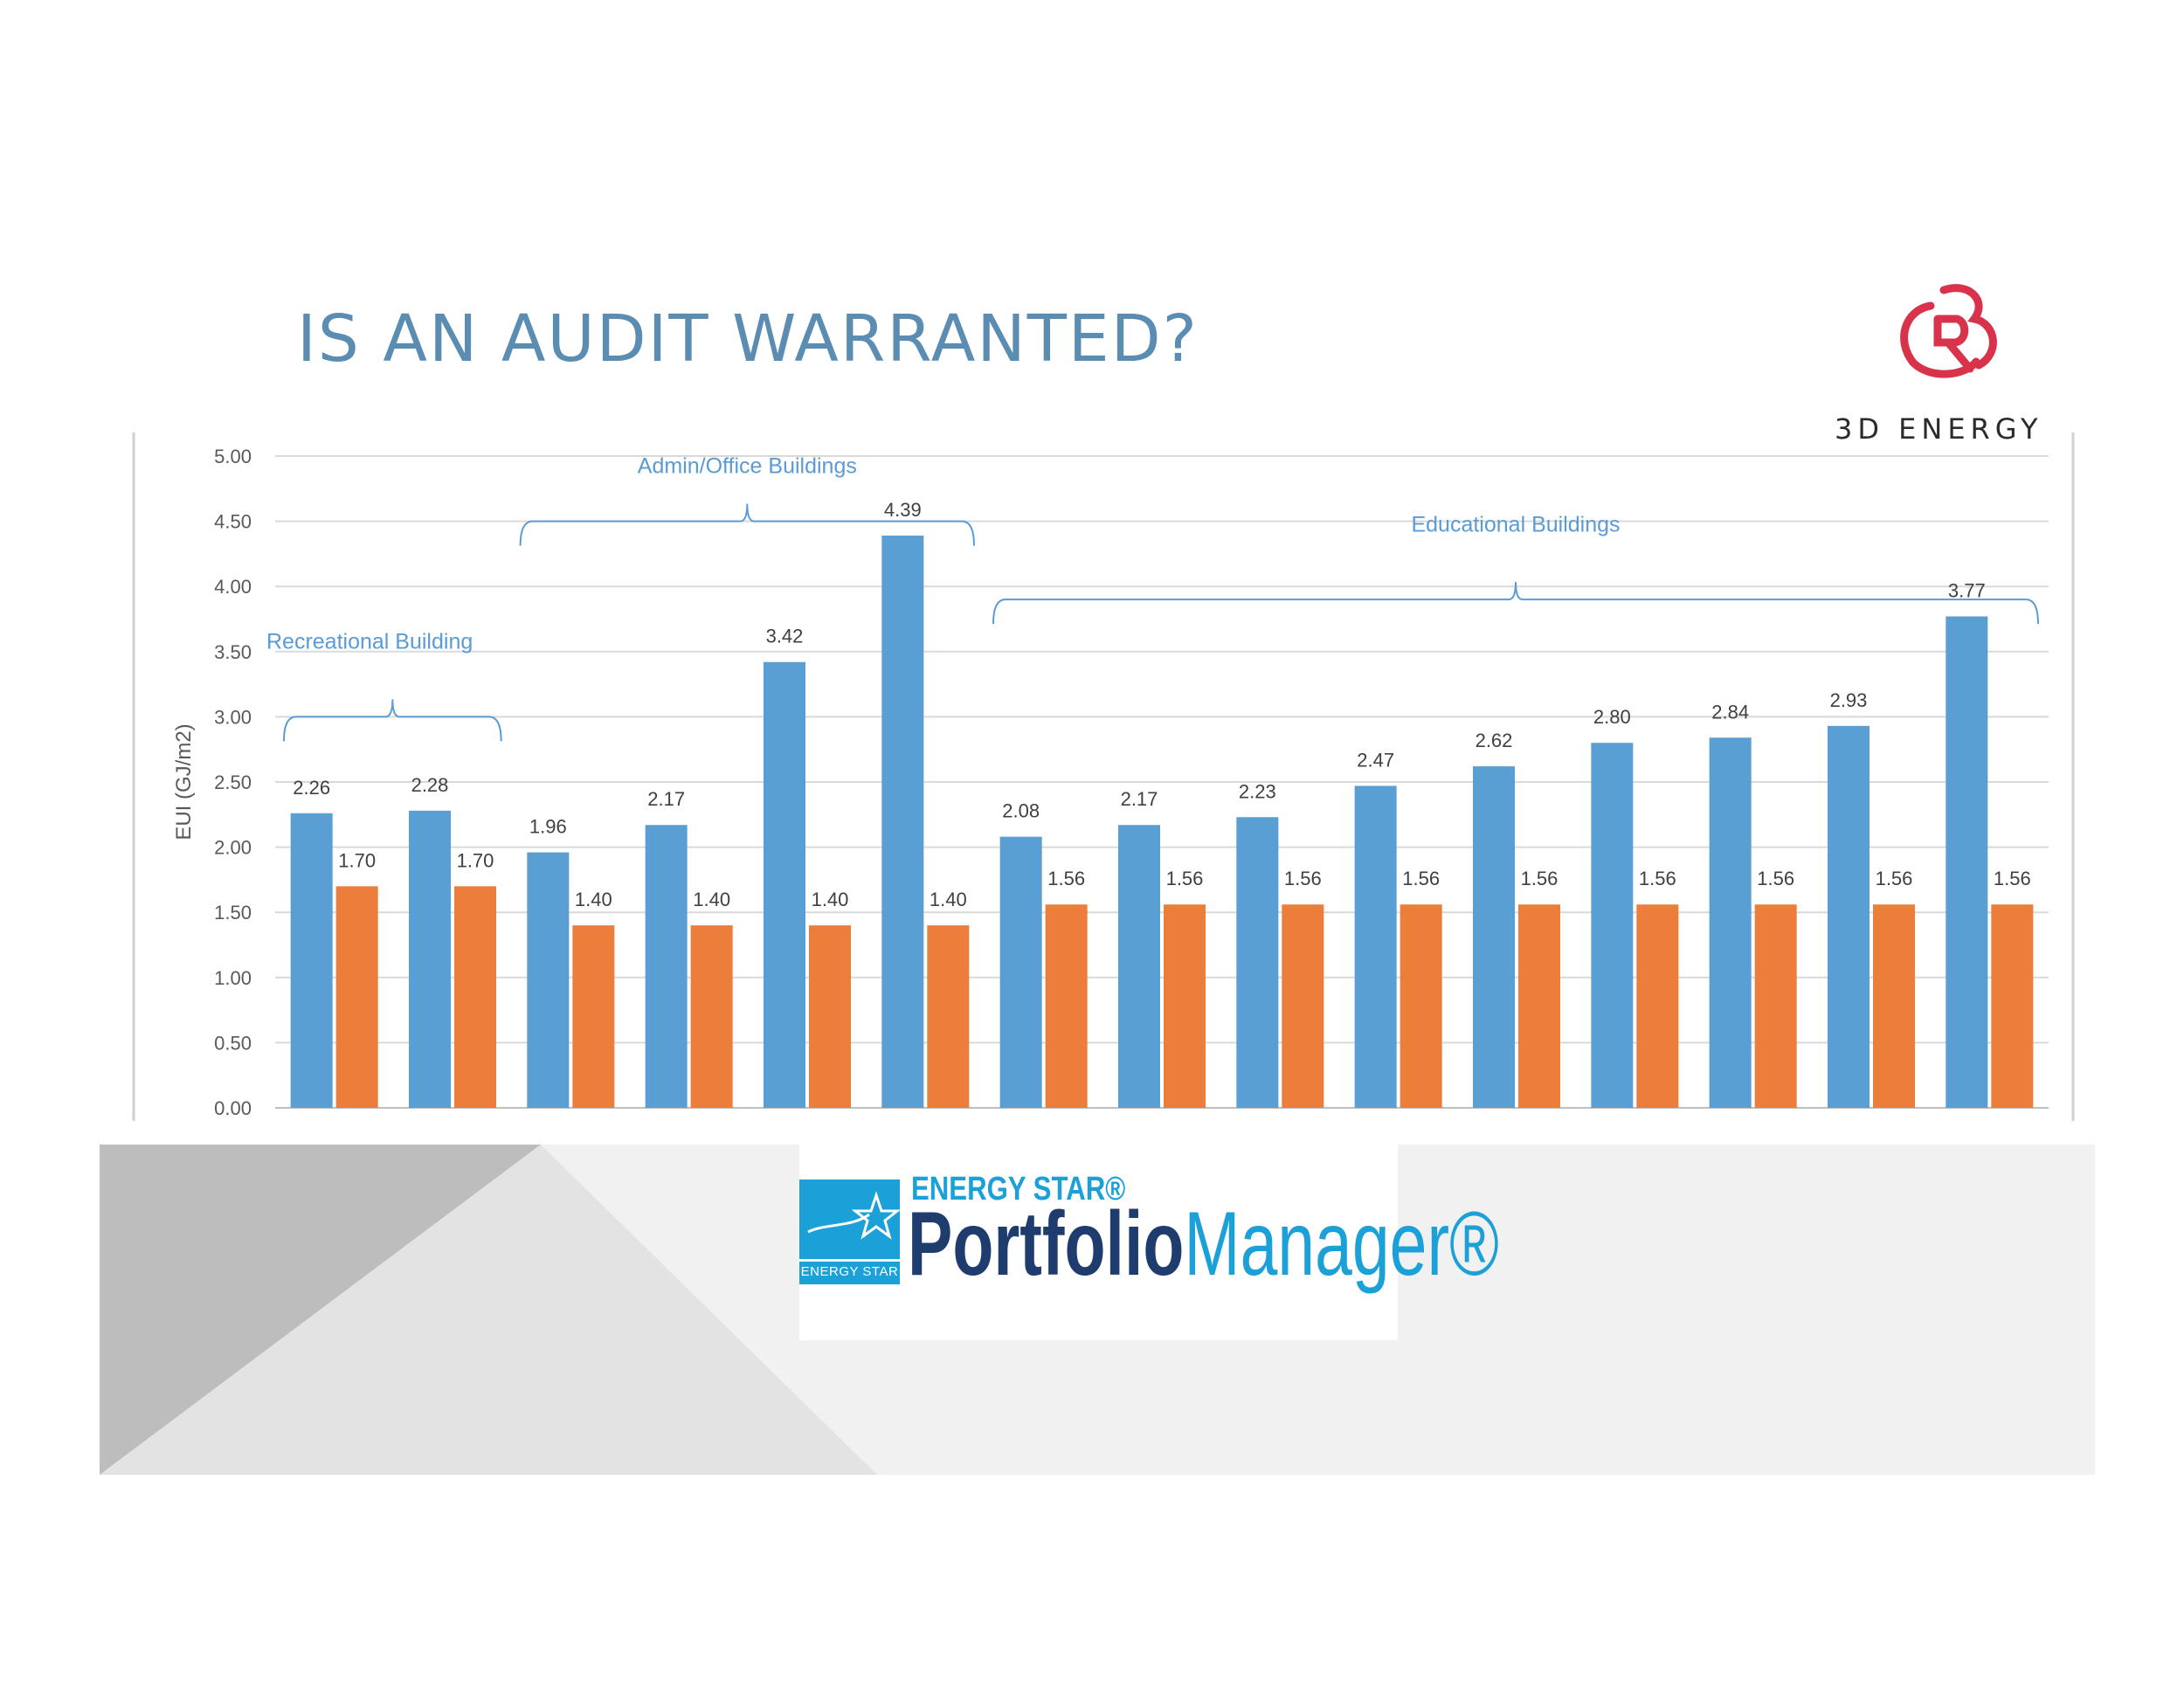 The width and height of the screenshot is (2184, 1688). What do you see at coordinates (1046, 1244) in the screenshot?
I see `portfolio-text: Portfolio` at bounding box center [1046, 1244].